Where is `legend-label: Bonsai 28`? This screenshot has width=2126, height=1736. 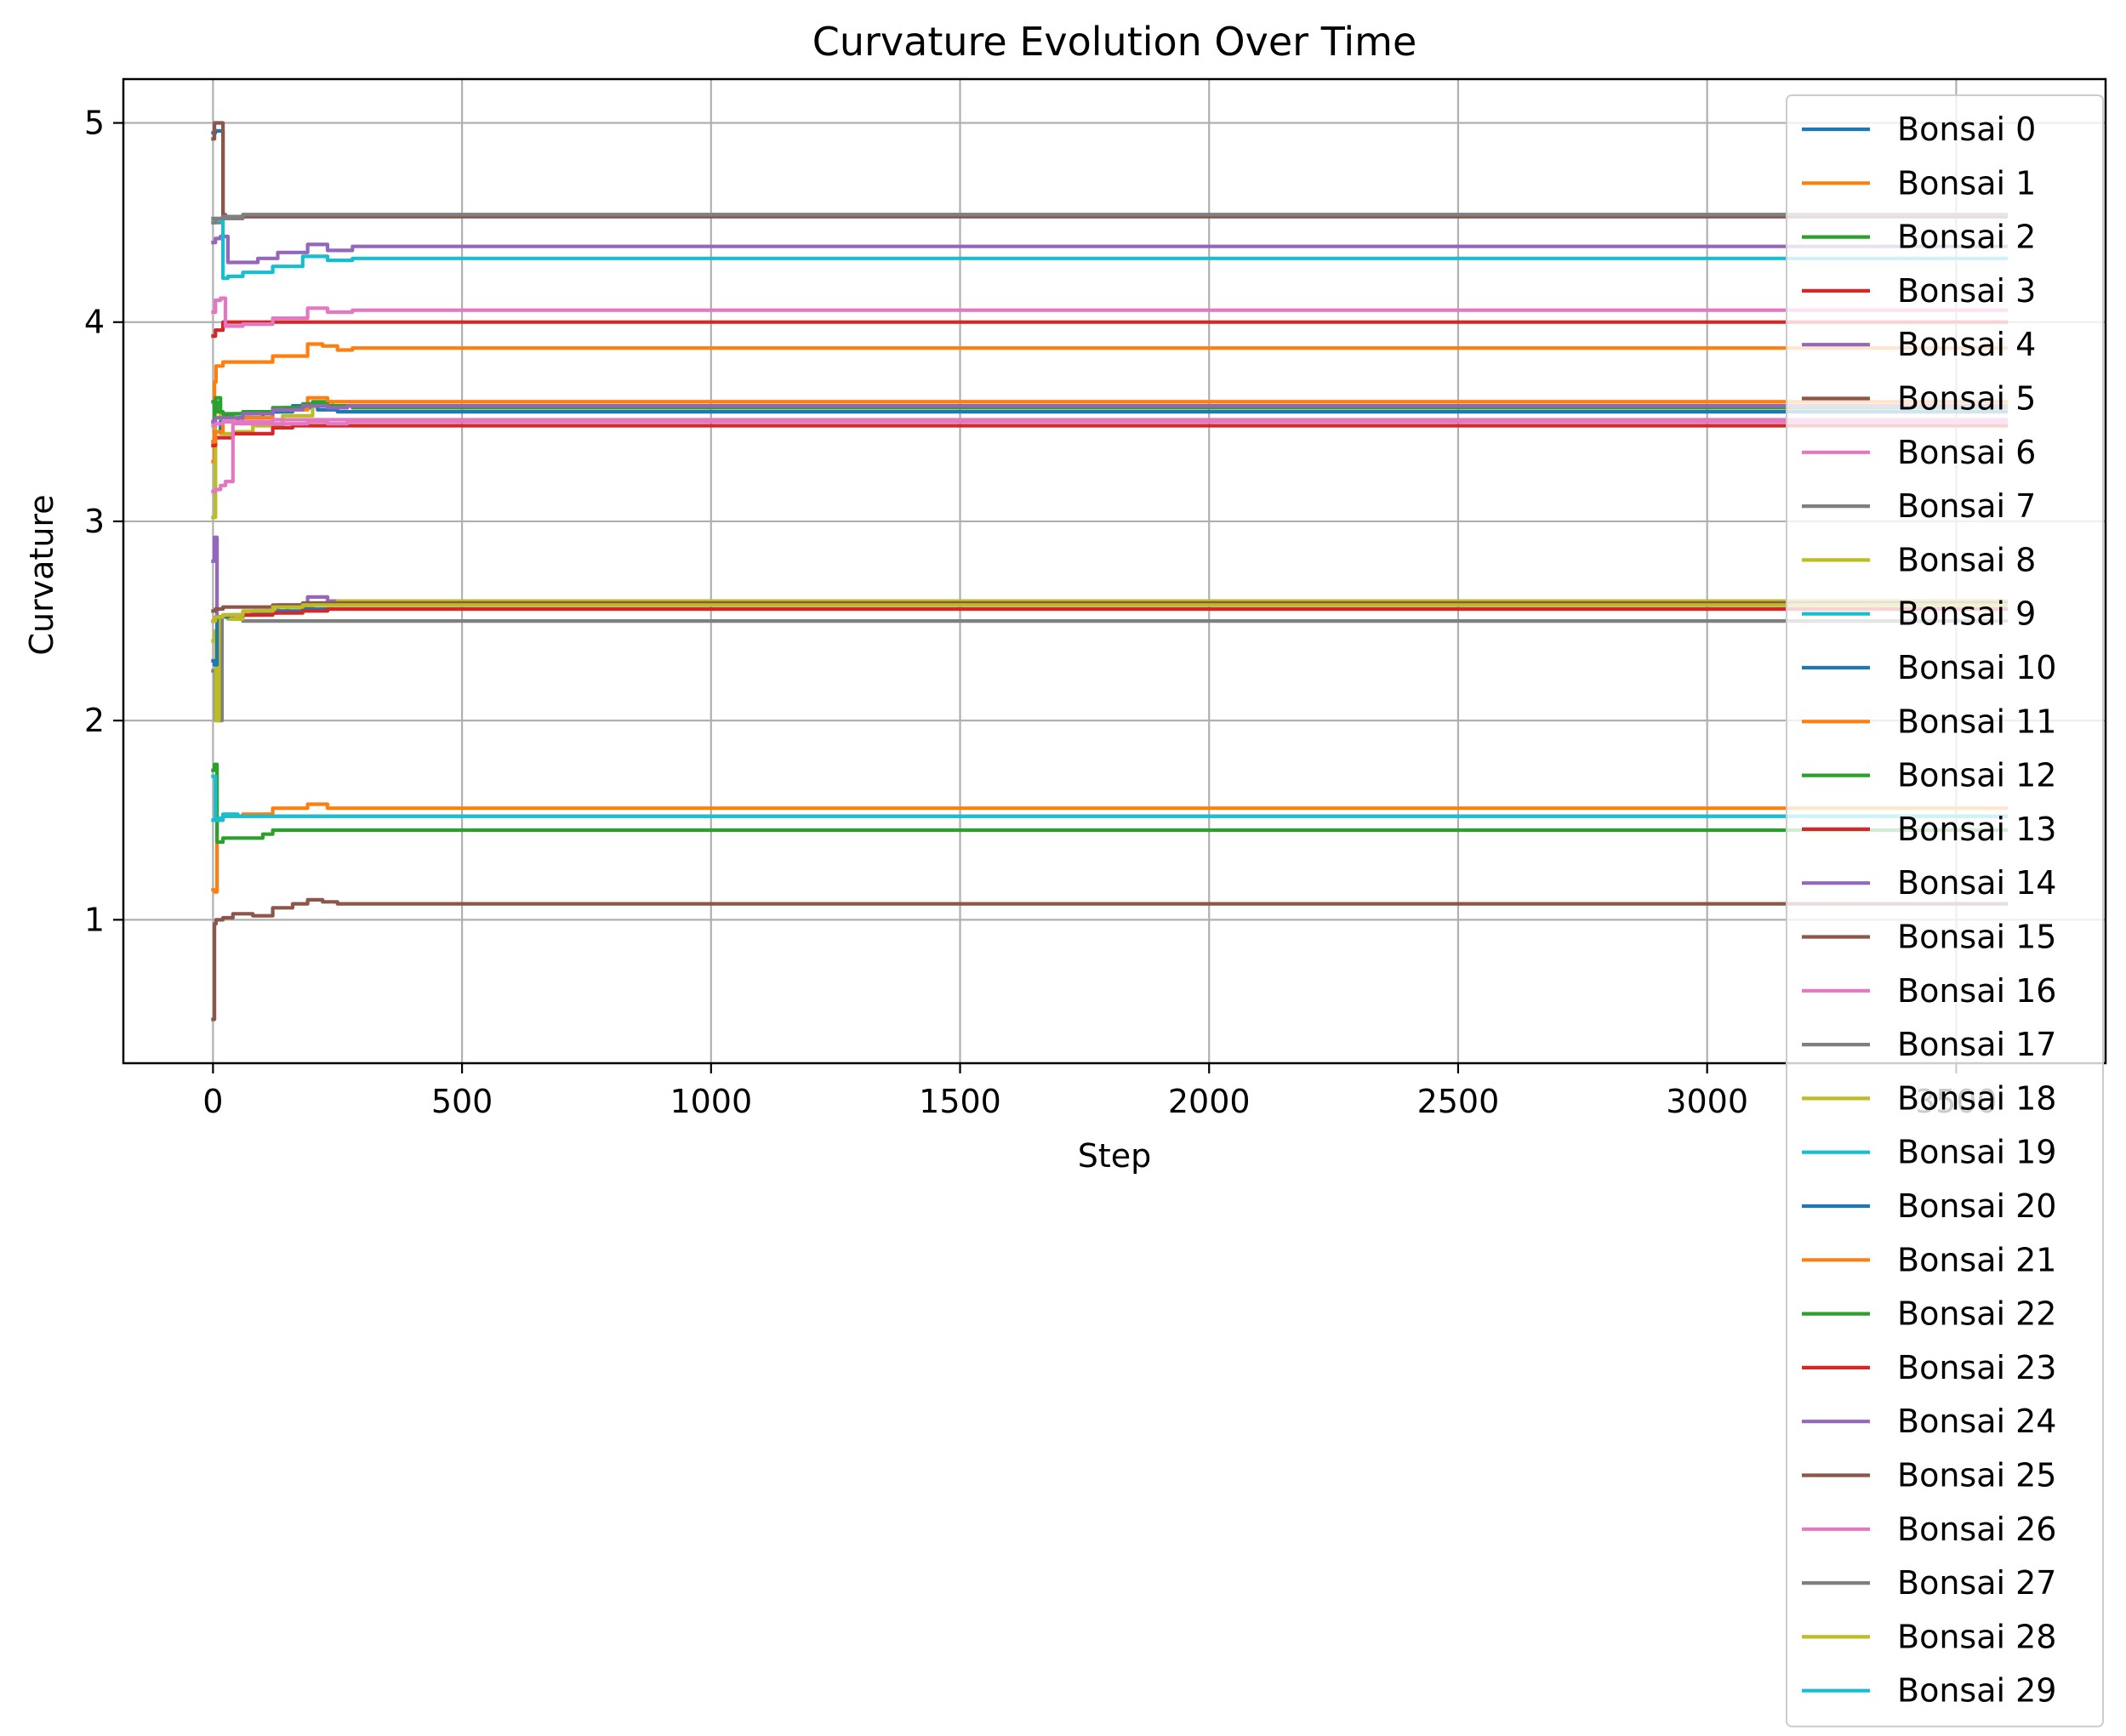
legend-label: Bonsai 28 is located at coordinates (1976, 1636).